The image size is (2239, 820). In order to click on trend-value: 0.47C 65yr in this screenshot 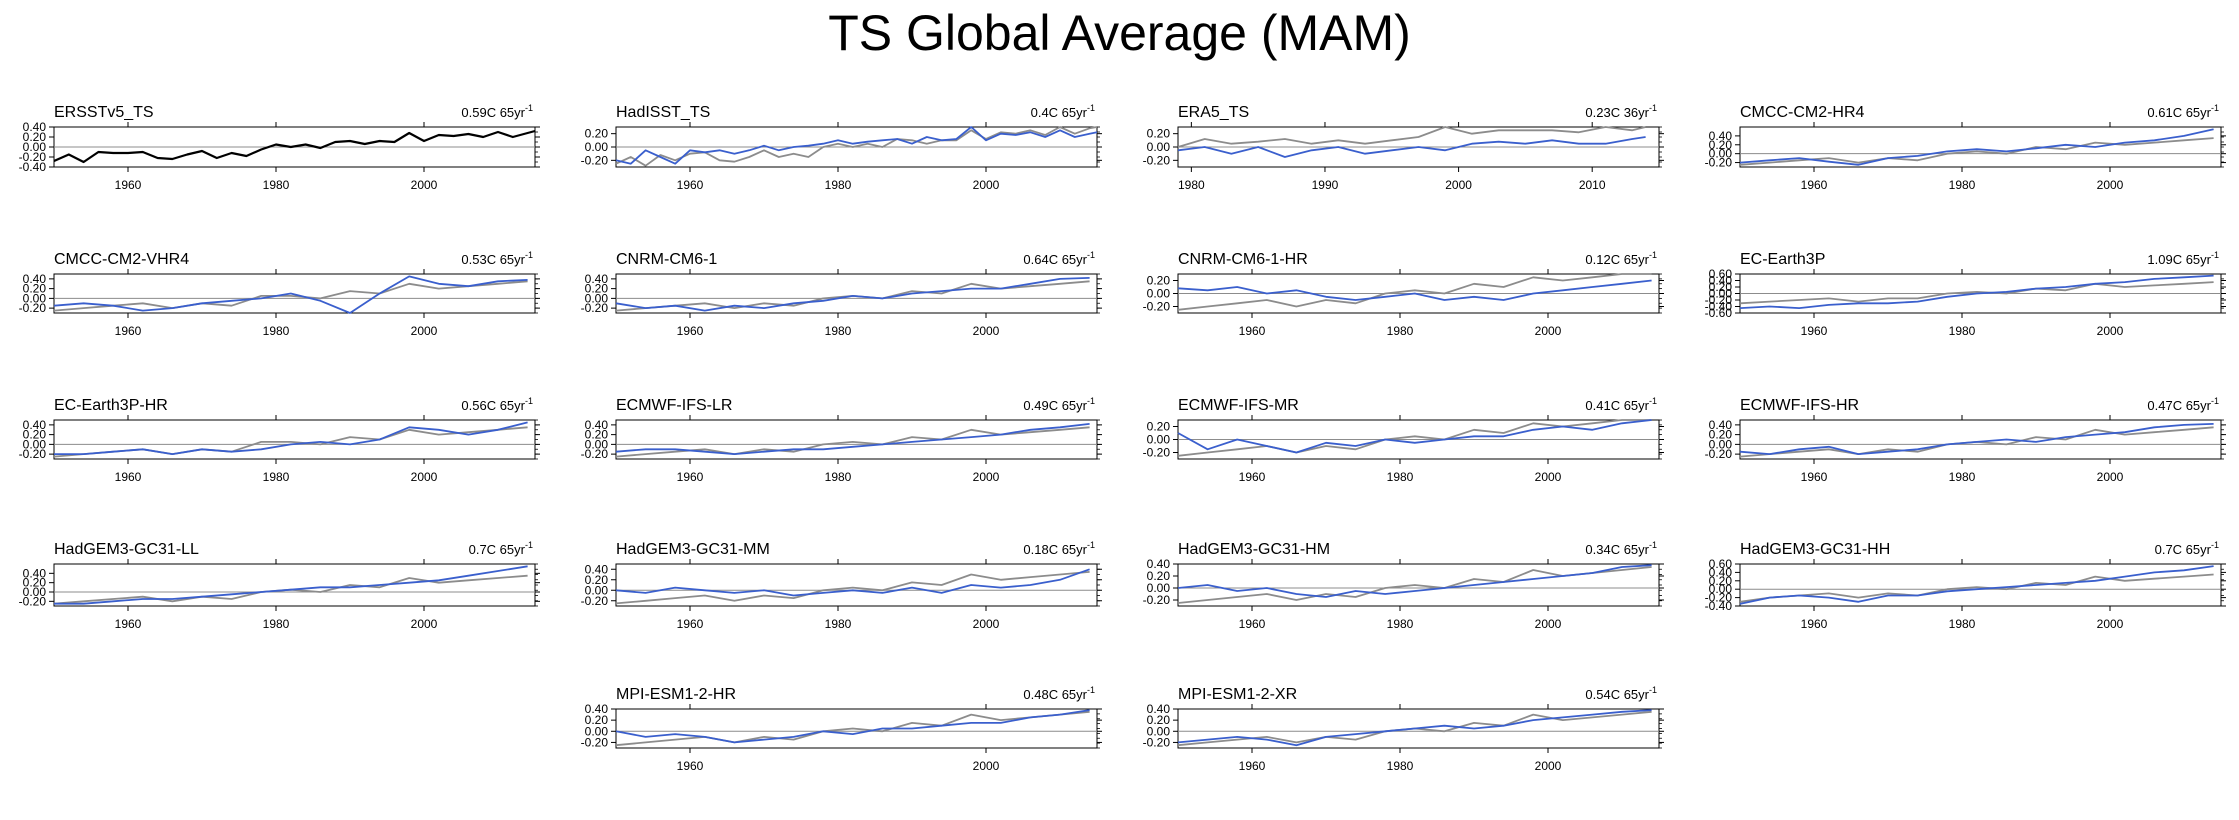, I will do `click(2179, 405)`.